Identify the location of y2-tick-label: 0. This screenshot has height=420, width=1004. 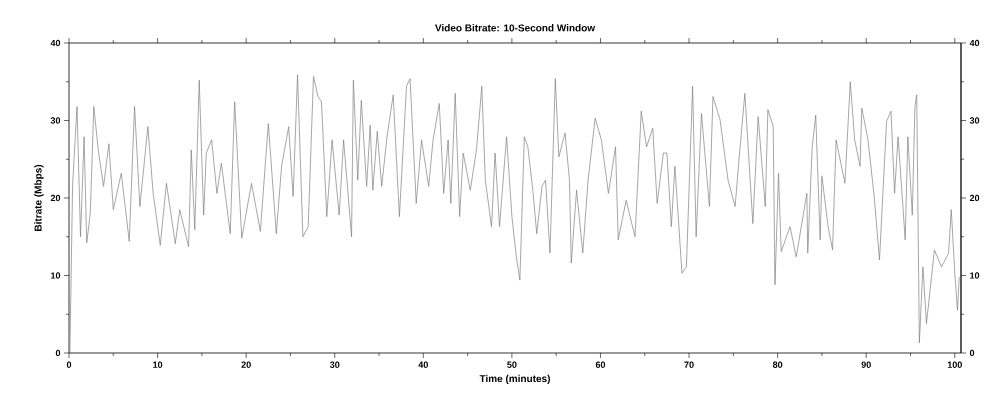
(972, 353).